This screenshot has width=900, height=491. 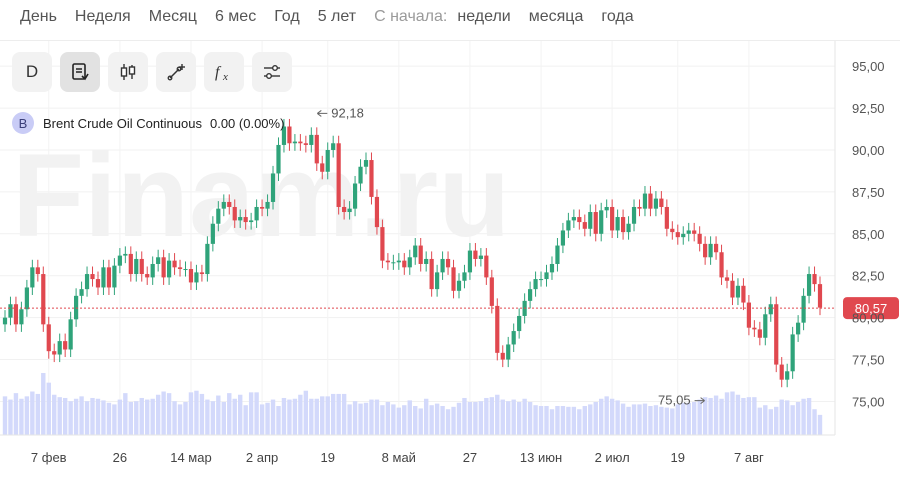 I want to click on draw-line-icon, so click(x=176, y=72).